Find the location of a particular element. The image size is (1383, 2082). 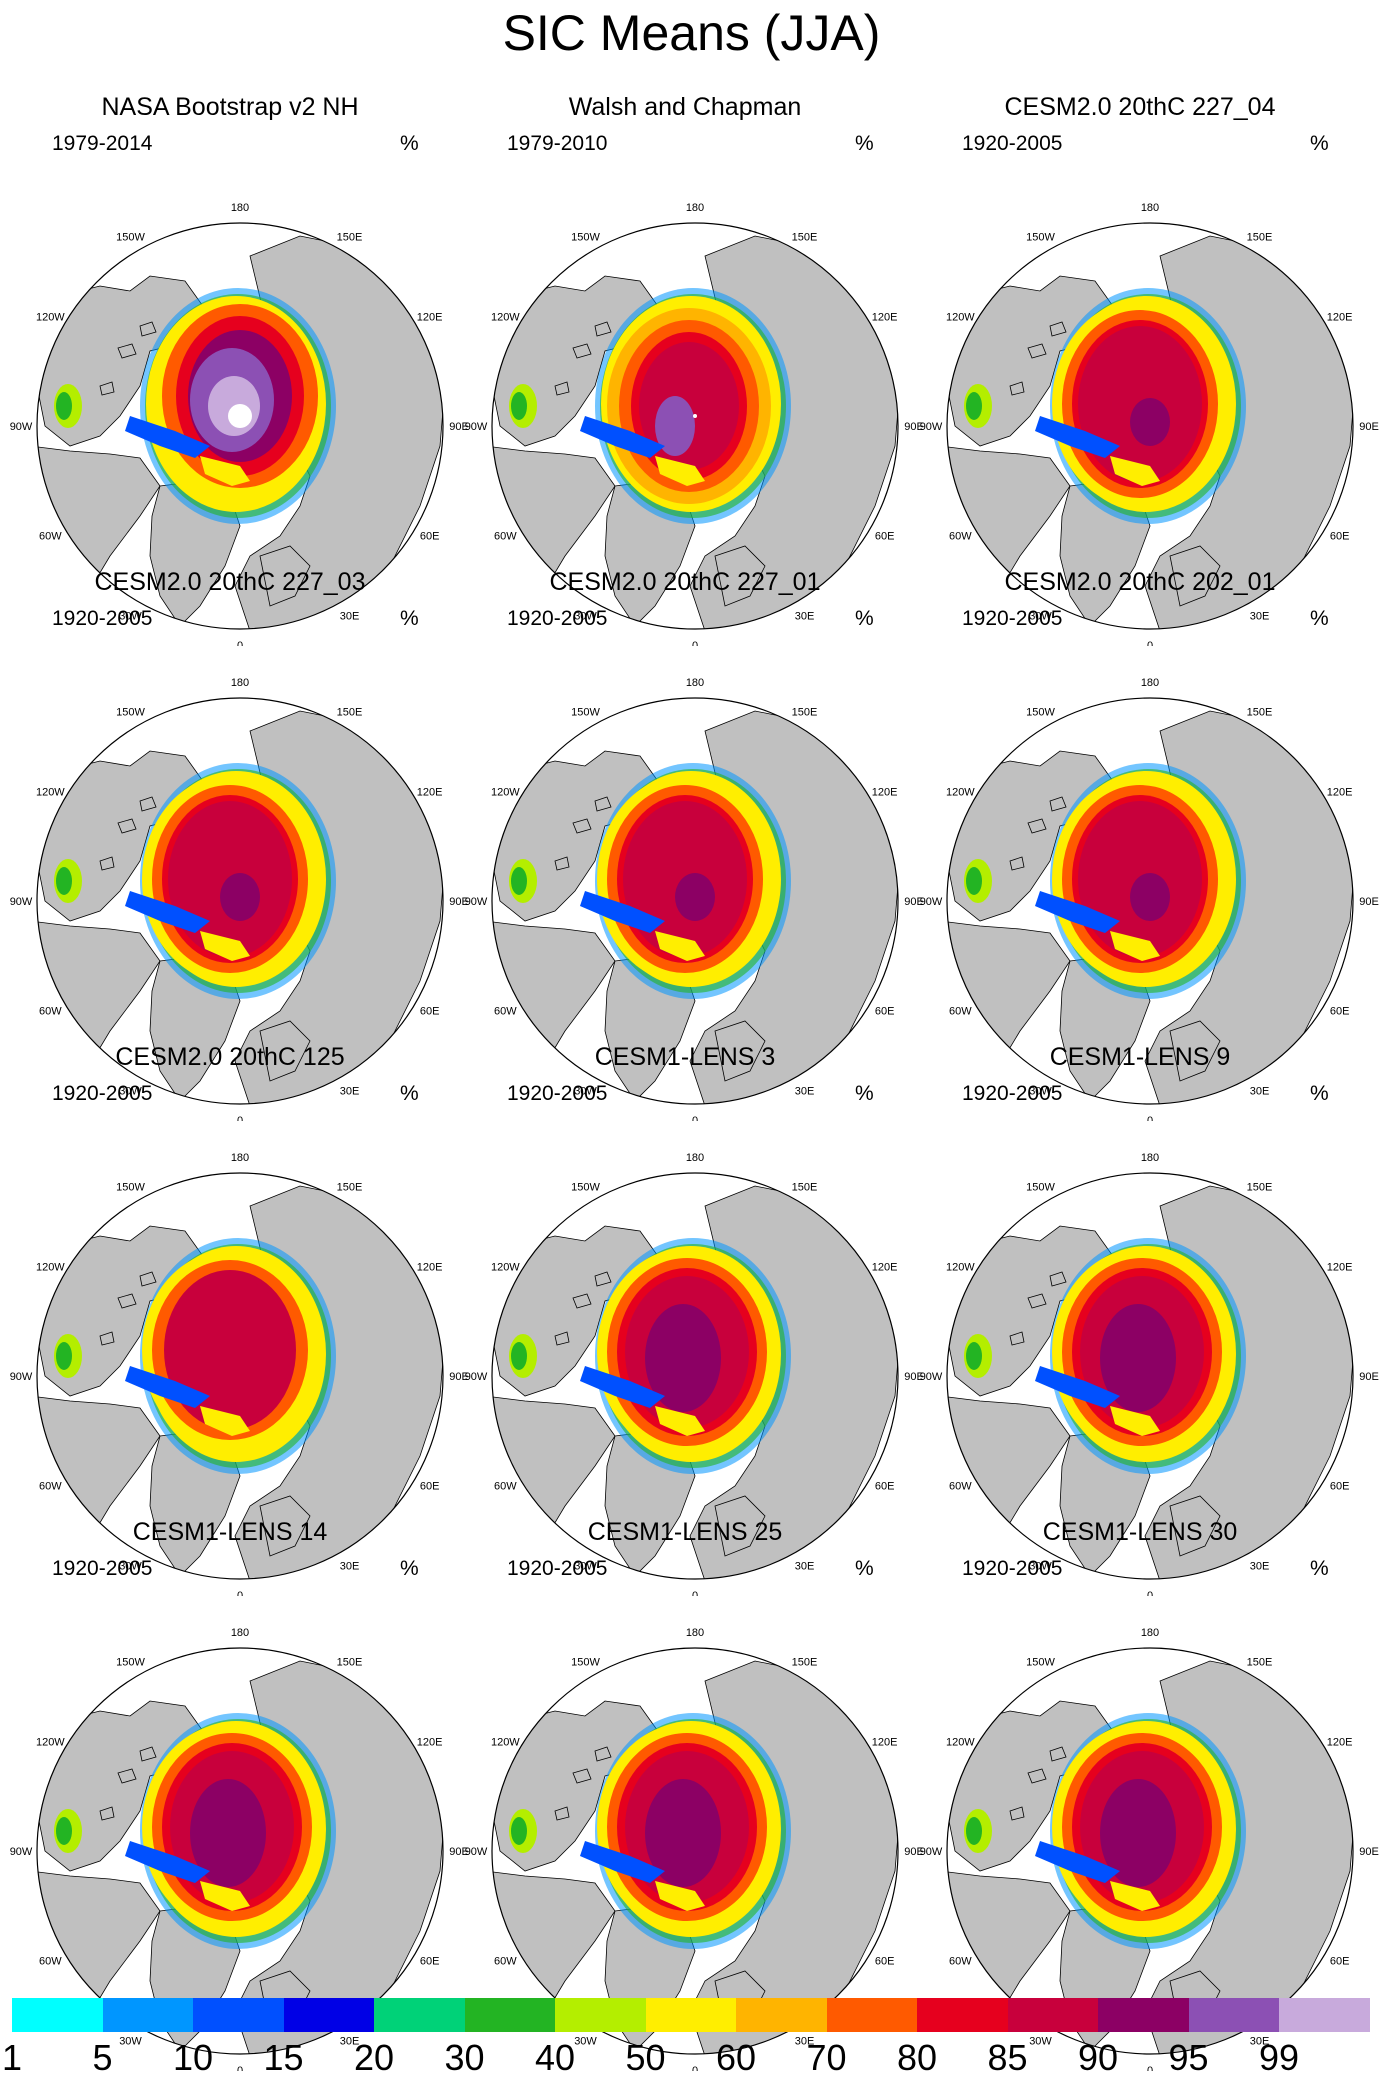

colorbar-label: 40 is located at coordinates (555, 2057).